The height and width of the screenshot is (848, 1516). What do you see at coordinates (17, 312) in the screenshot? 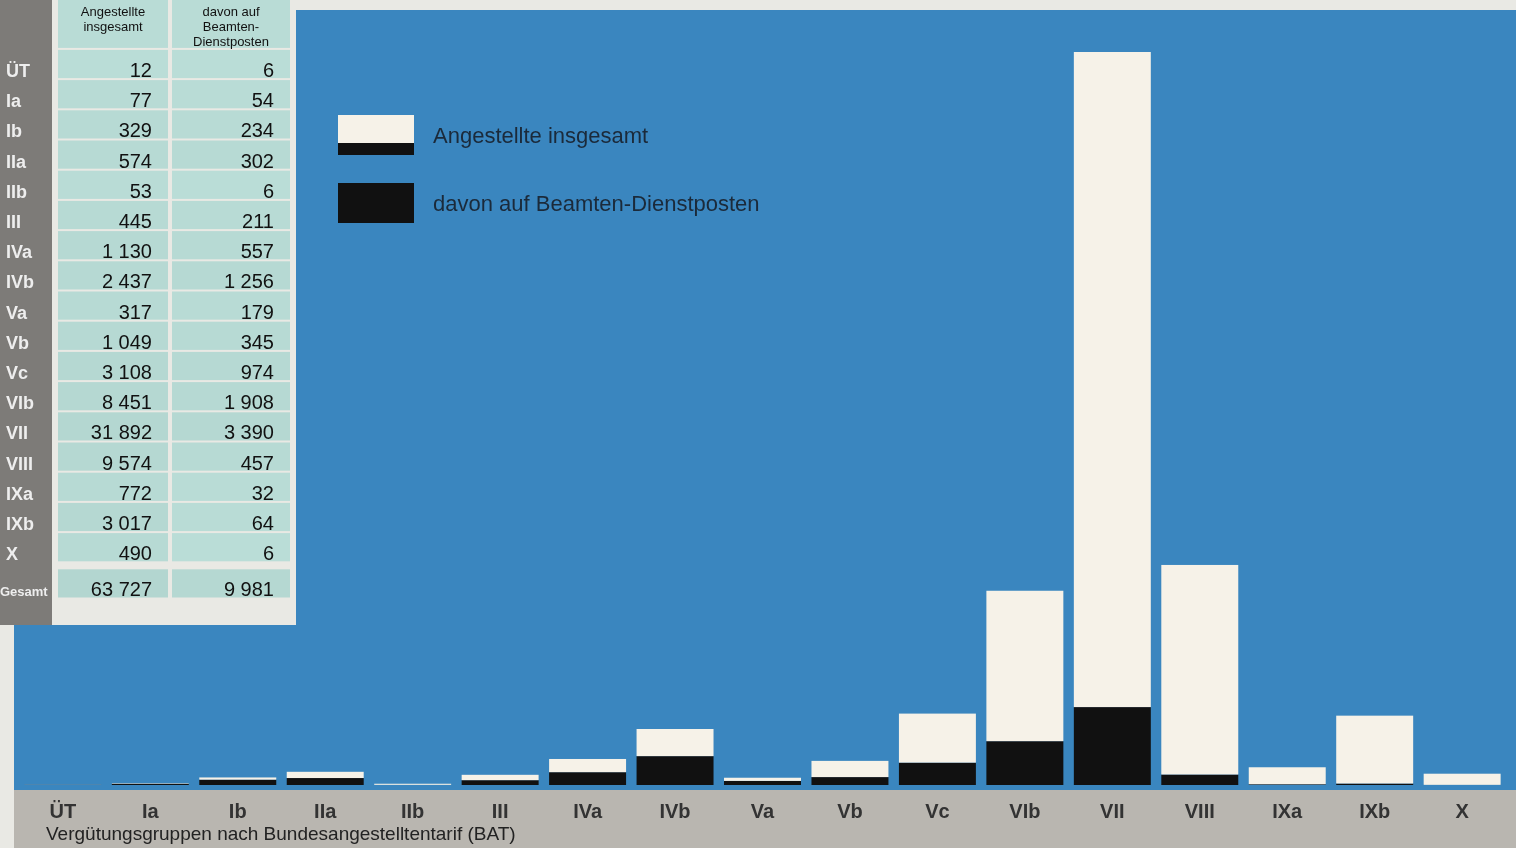
I see `y-tick-label: Va` at bounding box center [17, 312].